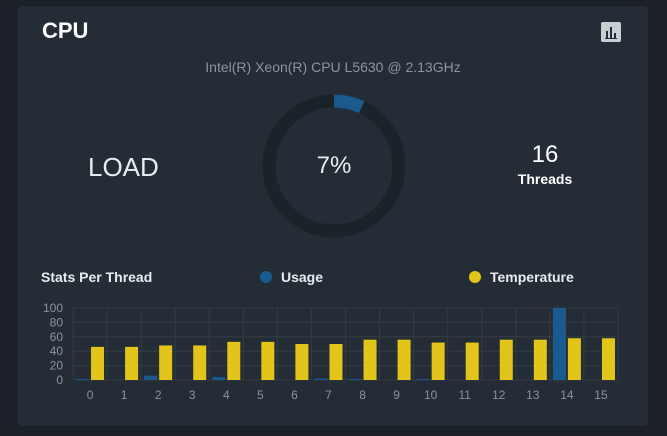  What do you see at coordinates (499, 395) in the screenshot?
I see `x-tick-label: 12` at bounding box center [499, 395].